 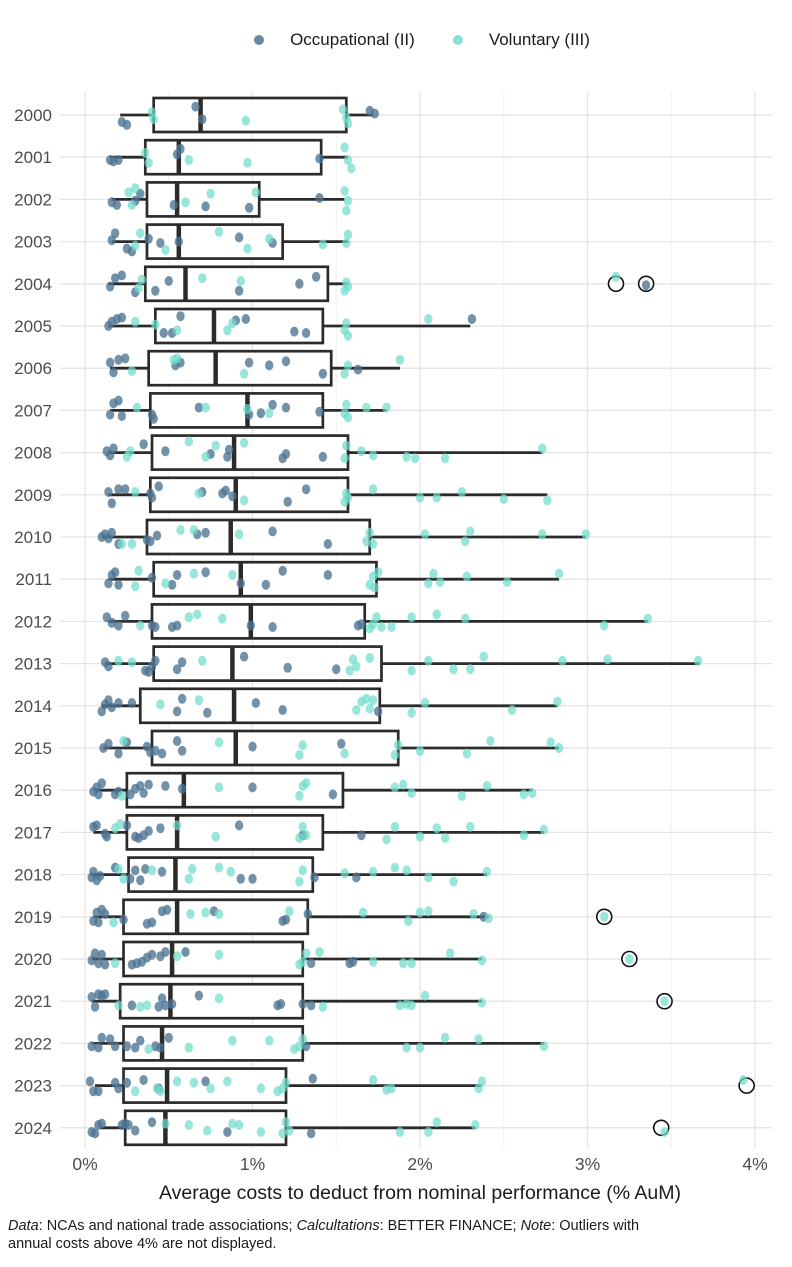 What do you see at coordinates (382, 1001) in the screenshot?
I see `boxplot-2021` at bounding box center [382, 1001].